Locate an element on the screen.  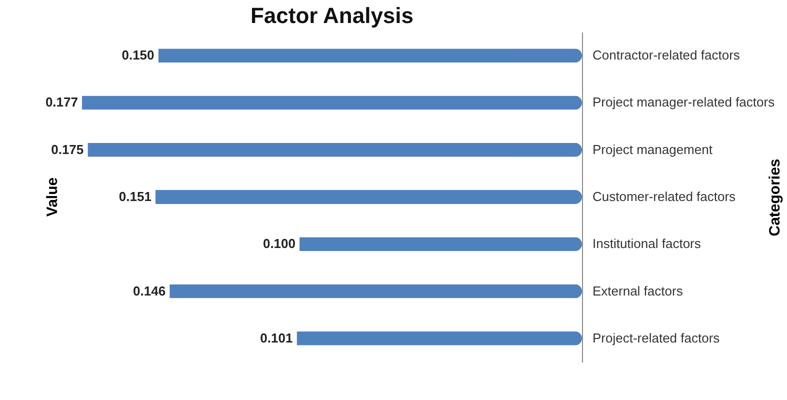
y-tick-label: Institutional factors is located at coordinates (647, 244).